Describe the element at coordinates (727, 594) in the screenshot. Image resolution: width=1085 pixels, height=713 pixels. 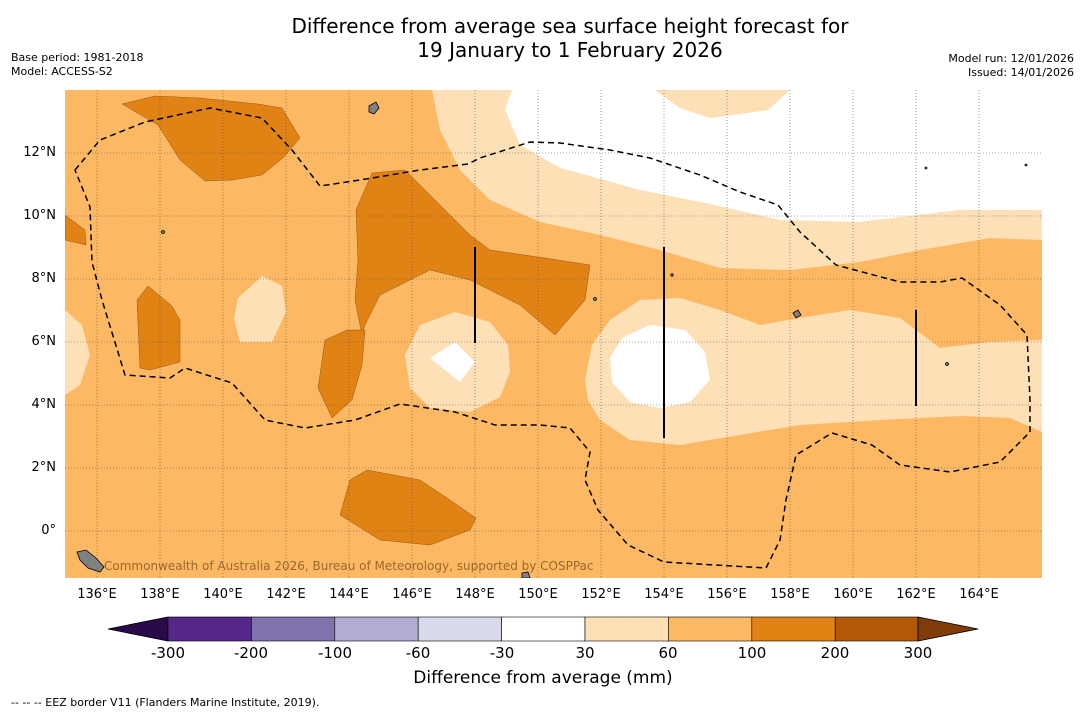
I see `lon-label-156e: 156°E` at that location.